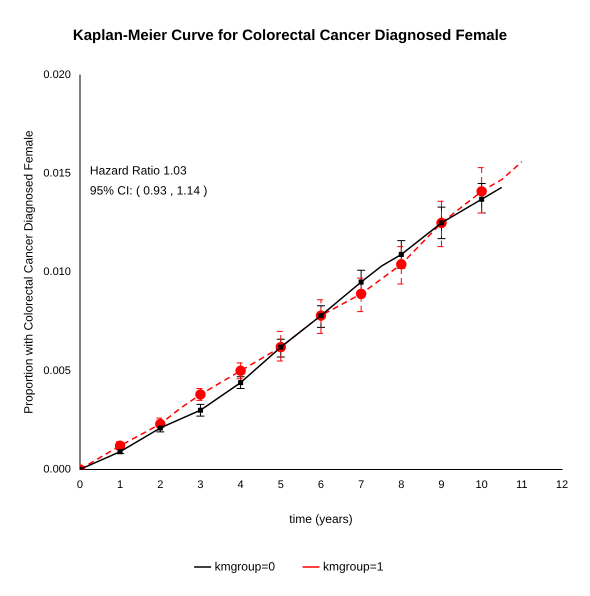 Image resolution: width=590 pixels, height=596 pixels. I want to click on x-axis-title: time (years), so click(321, 519).